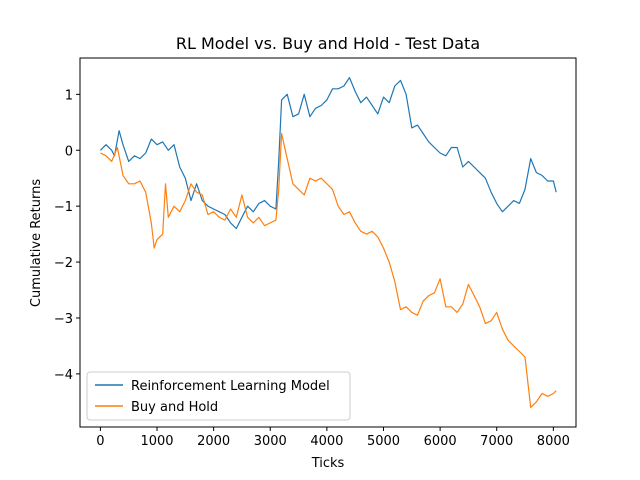  I want to click on y-tick-label: 1, so click(69, 95).